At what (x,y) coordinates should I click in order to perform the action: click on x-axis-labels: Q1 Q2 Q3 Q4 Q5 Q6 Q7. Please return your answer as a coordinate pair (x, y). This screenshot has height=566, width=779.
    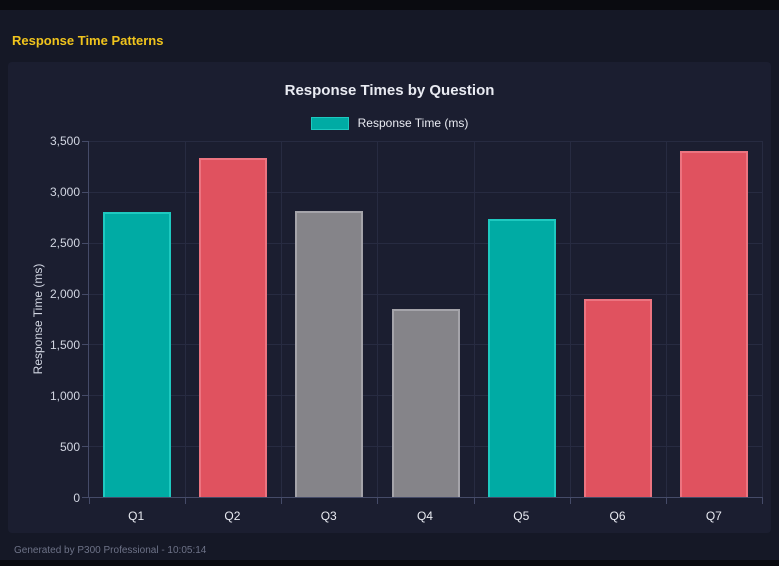
    Looking at the image, I should click on (425, 516).